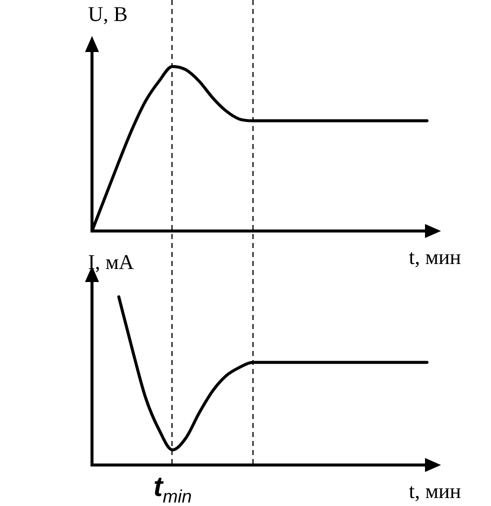 Image resolution: width=491 pixels, height=506 pixels. Describe the element at coordinates (108, 14) in the screenshot. I see `y-axis-title: U, В` at that location.